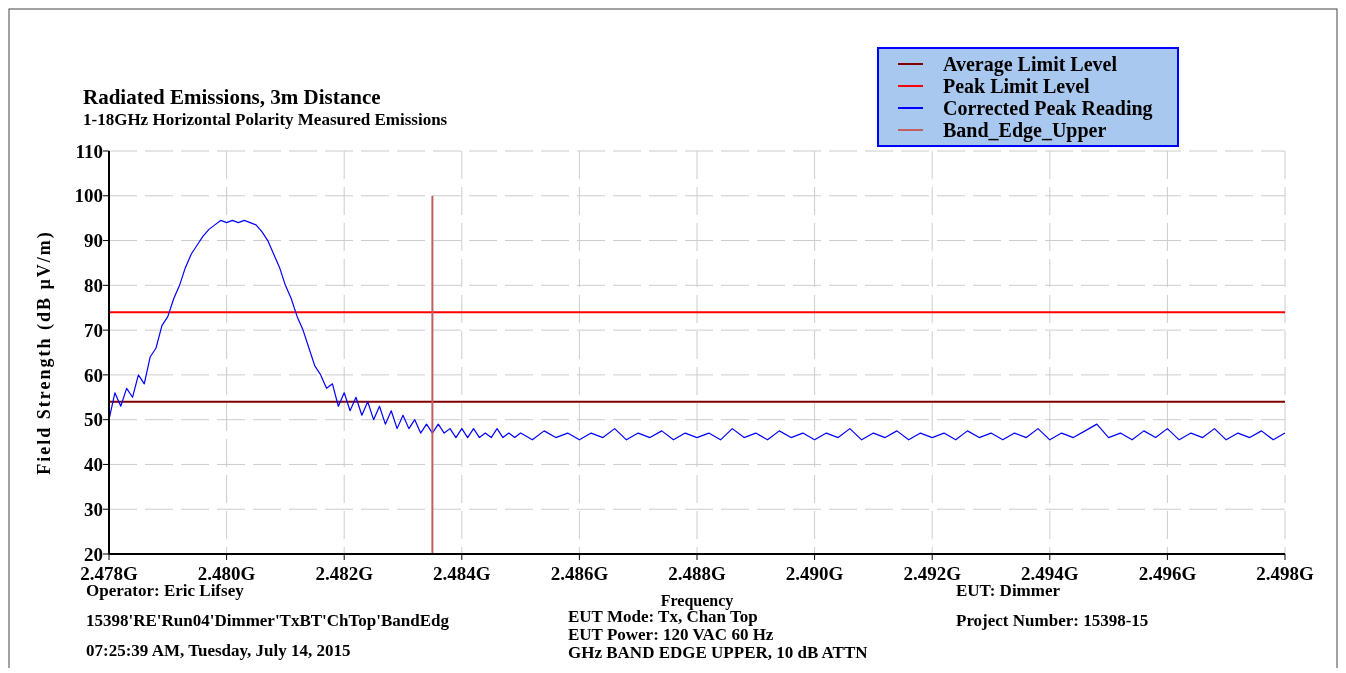 This screenshot has width=1346, height=673. Describe the element at coordinates (93, 420) in the screenshot. I see `y-tick-label: 50` at that location.